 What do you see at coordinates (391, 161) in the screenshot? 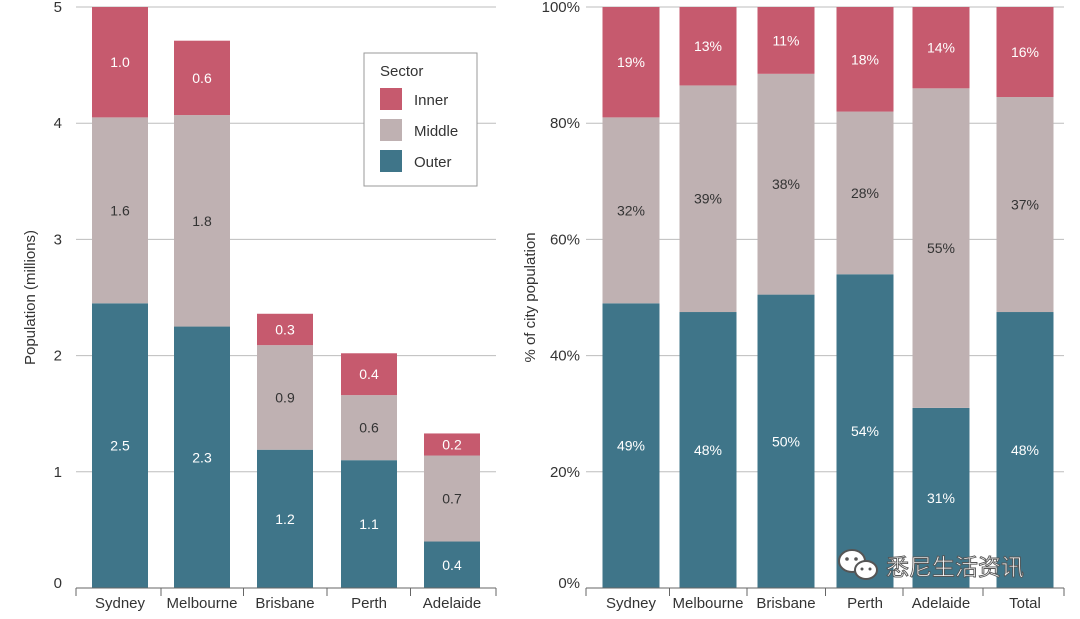
I see `legend-swatch-outer` at bounding box center [391, 161].